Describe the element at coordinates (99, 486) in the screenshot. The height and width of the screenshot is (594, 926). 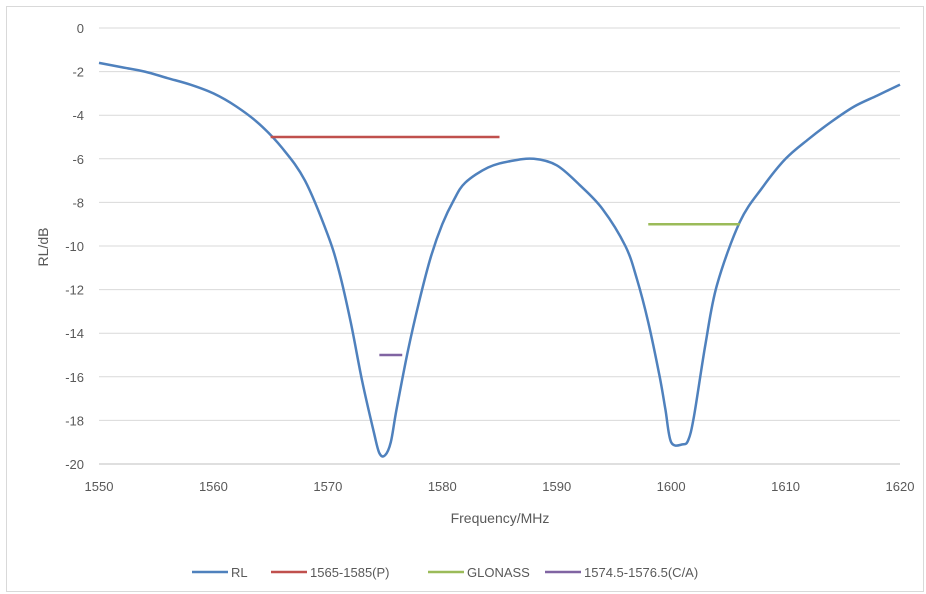
I see `x-tick-label: 1550` at that location.